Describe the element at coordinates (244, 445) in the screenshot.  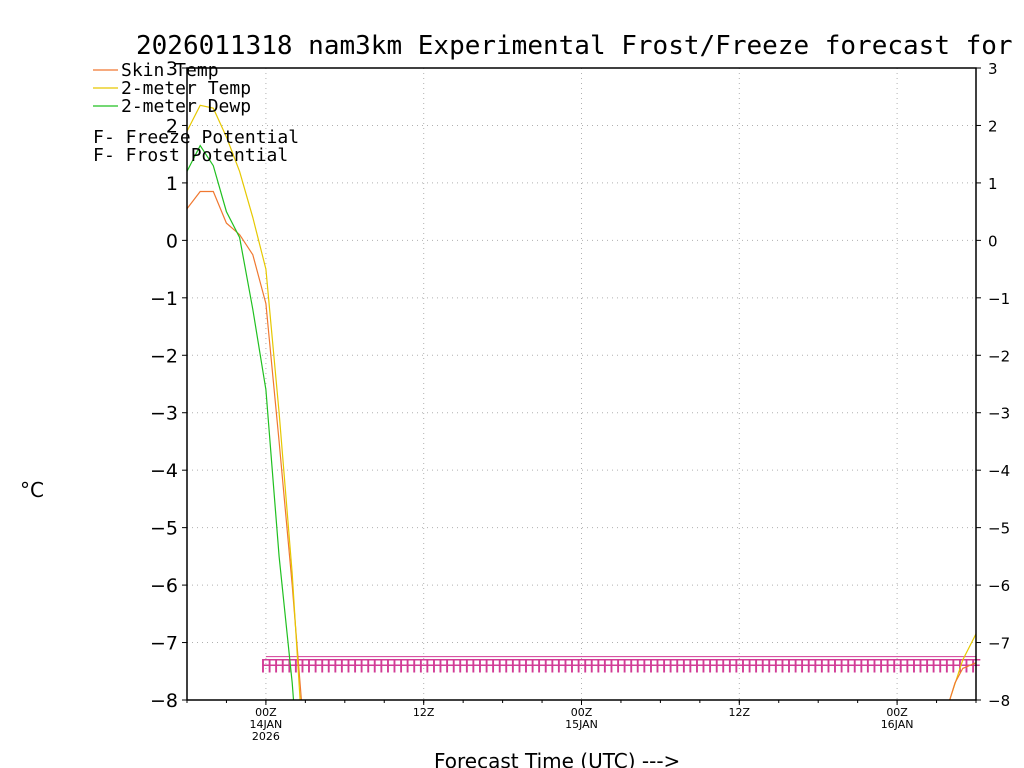
I see `series-line-skin-temp` at that location.